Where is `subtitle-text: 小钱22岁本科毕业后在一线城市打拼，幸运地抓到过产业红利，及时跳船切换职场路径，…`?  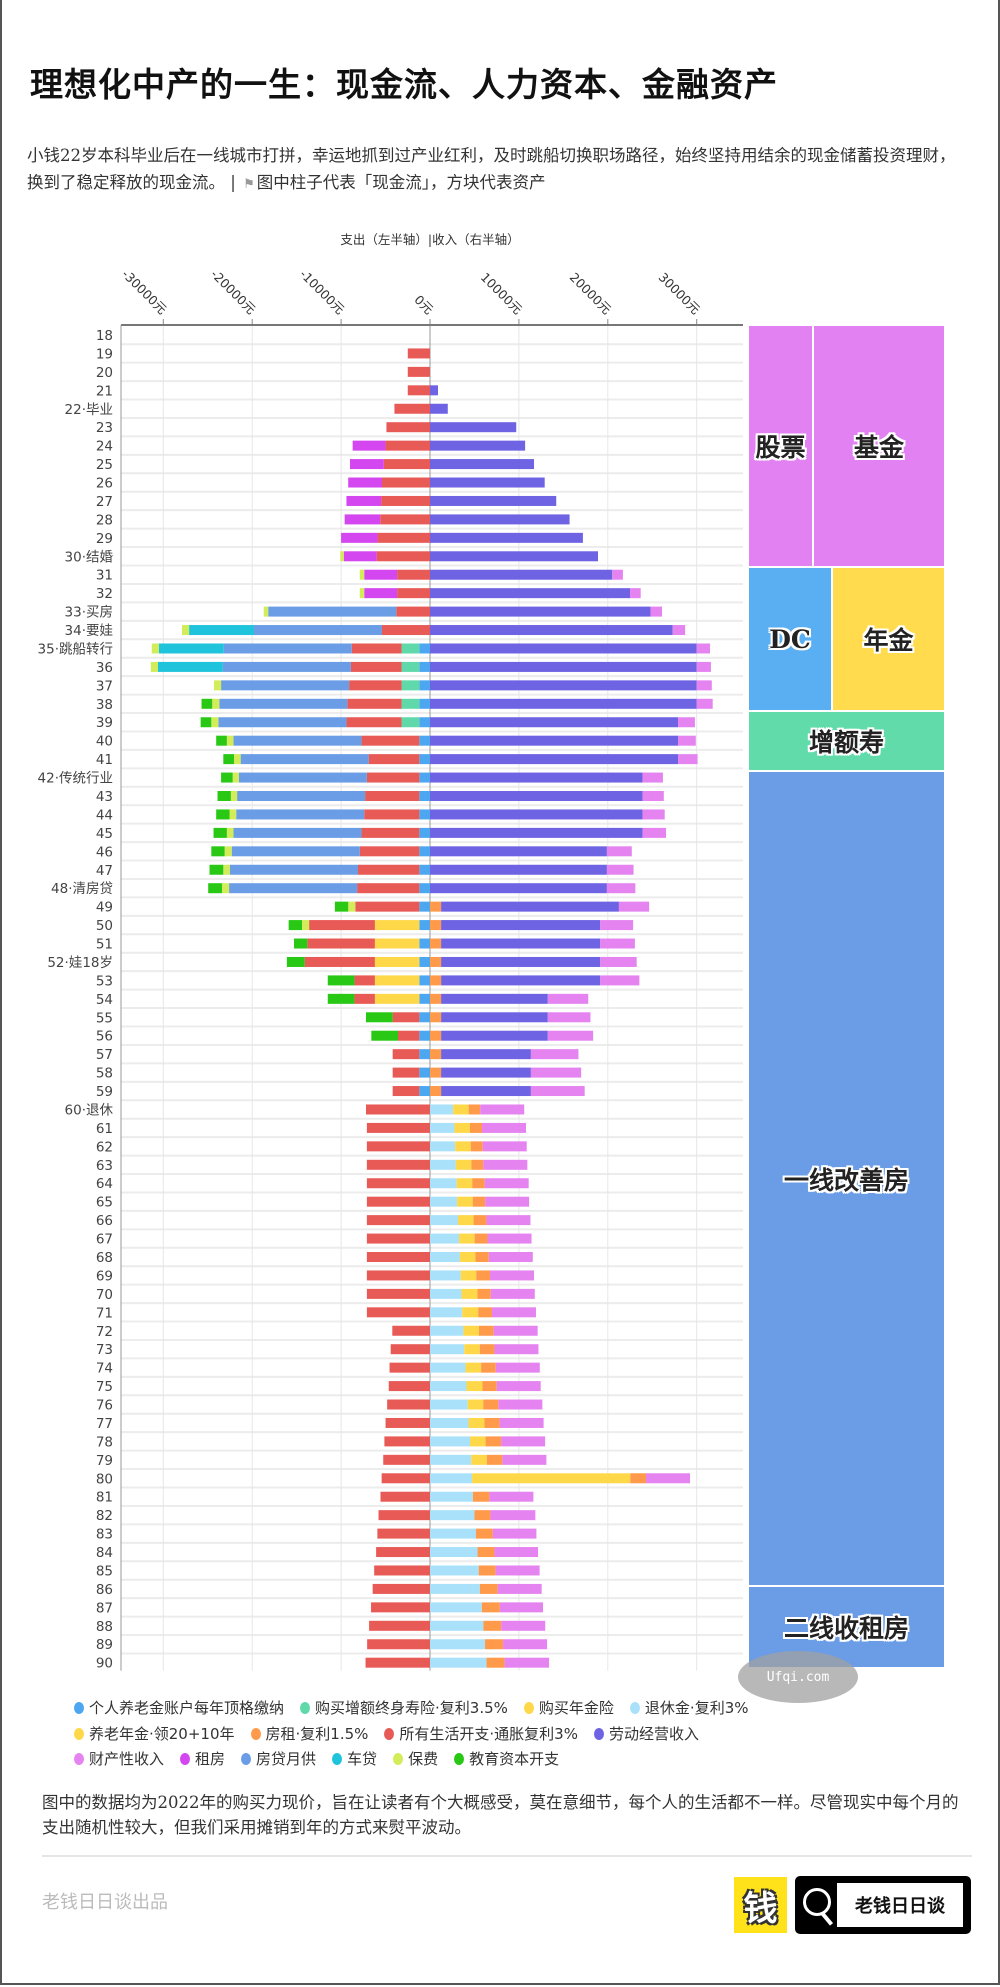
subtitle-text: 小钱22岁本科毕业后在一线城市打拼，幸运地抓到过产业红利，及时跳船切换职场路径，… is located at coordinates (491, 169).